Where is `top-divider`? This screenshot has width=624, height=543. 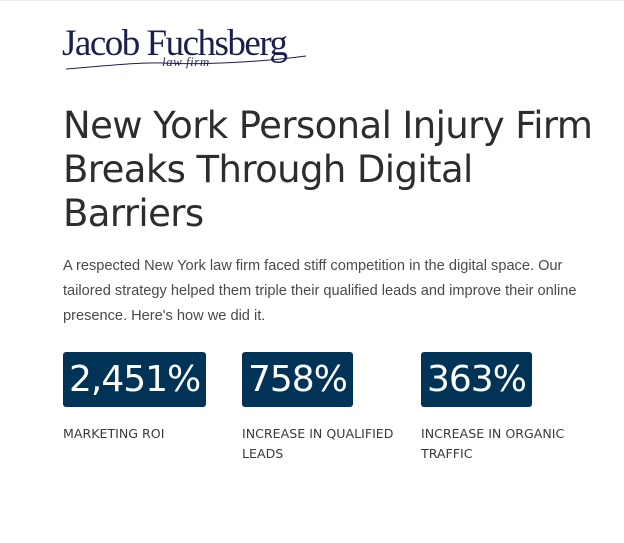 top-divider is located at coordinates (312, 0).